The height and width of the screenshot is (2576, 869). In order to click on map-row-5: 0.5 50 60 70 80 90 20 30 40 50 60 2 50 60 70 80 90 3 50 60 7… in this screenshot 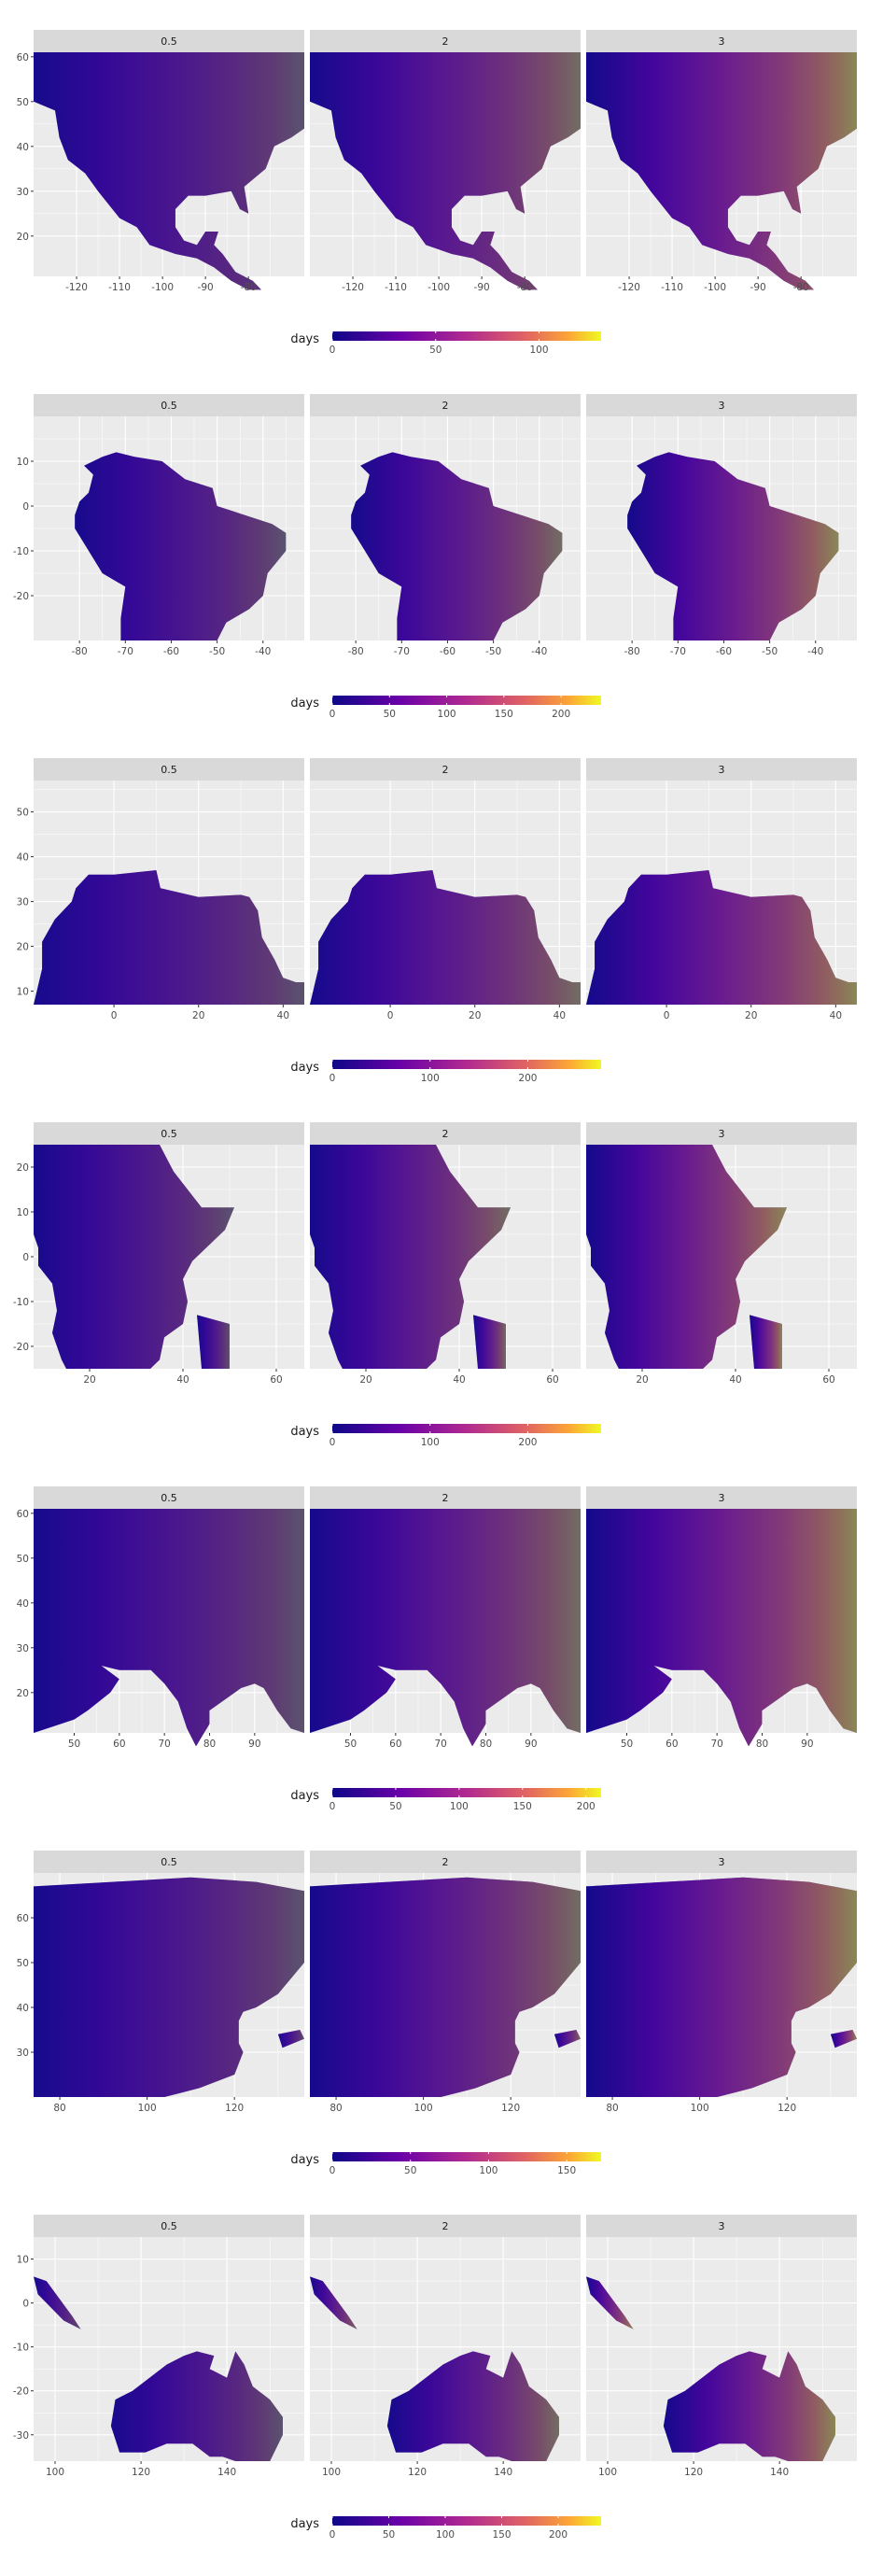, I will do `click(437, 1649)`.